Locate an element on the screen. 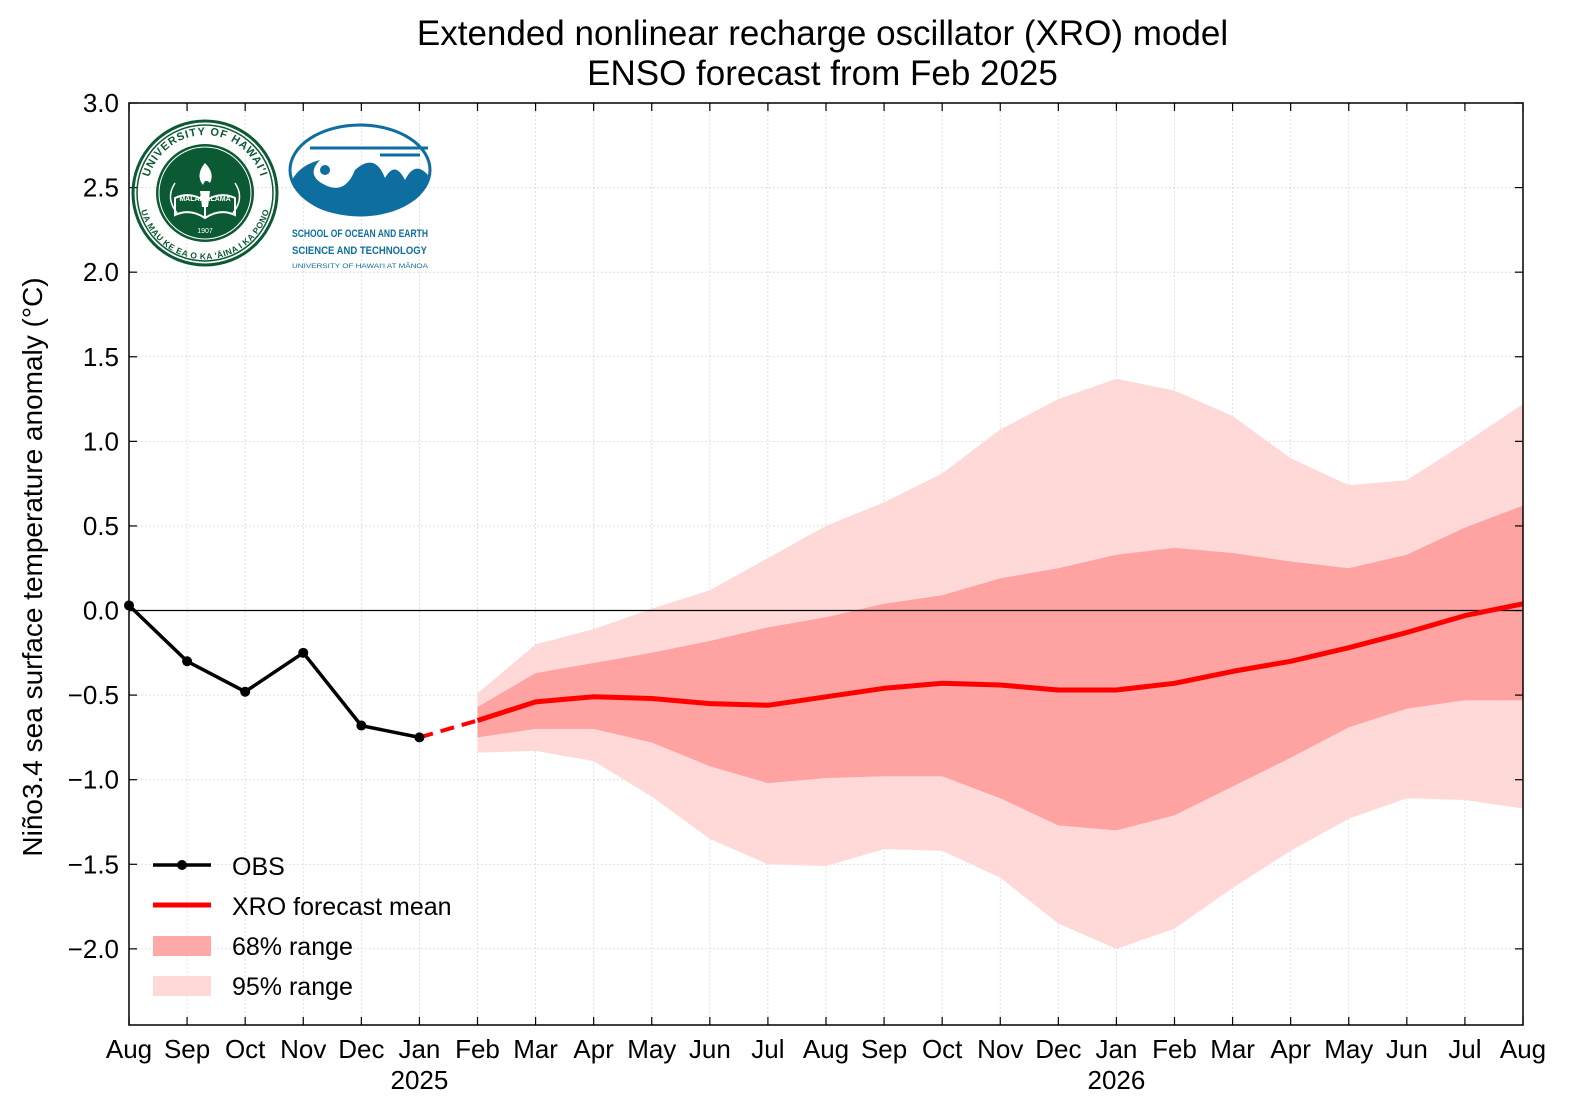 The image size is (1569, 1117). x-year-label: 2025 is located at coordinates (419, 1080).